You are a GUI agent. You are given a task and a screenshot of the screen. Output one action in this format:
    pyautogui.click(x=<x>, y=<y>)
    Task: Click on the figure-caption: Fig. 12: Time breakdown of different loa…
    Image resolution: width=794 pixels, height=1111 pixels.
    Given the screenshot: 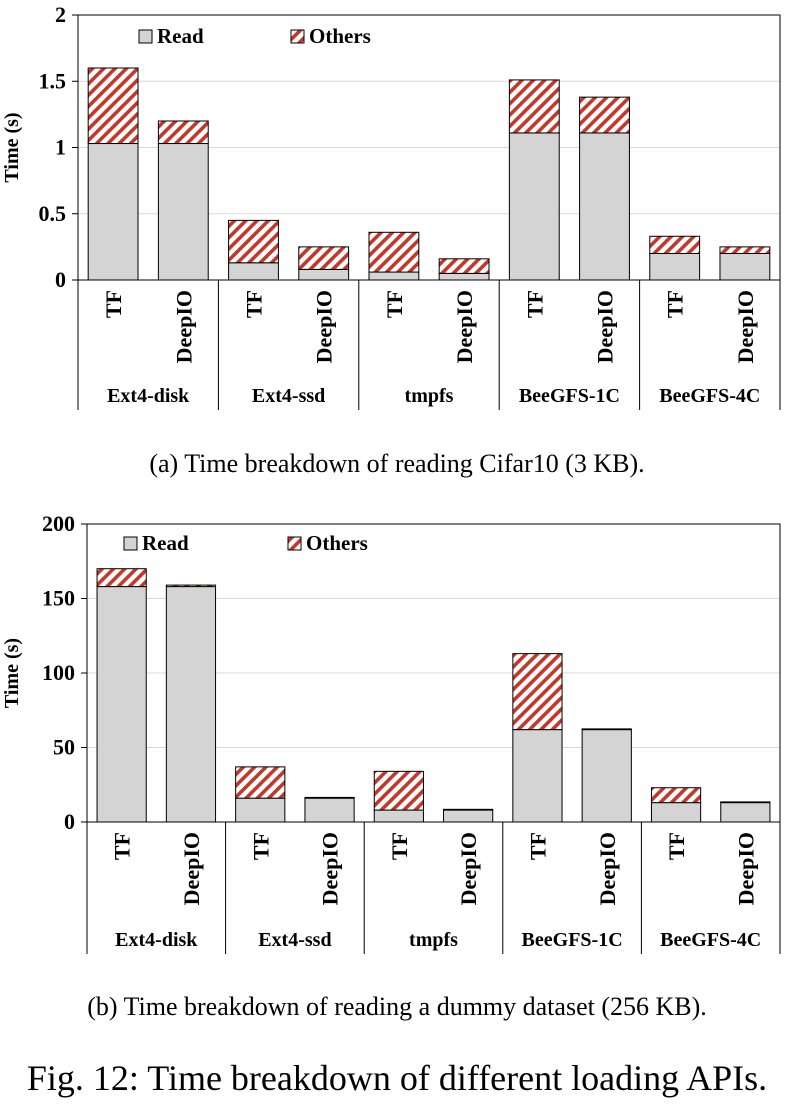 What is the action you would take?
    pyautogui.click(x=397, y=1078)
    